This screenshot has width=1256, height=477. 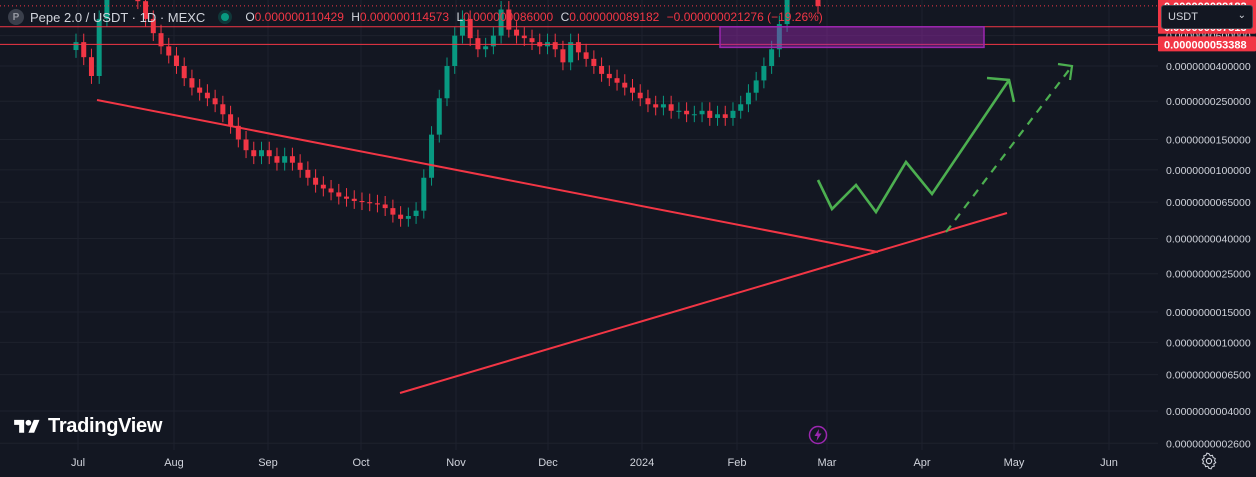 What do you see at coordinates (1109, 463) in the screenshot?
I see `time-tick-label: Jun` at bounding box center [1109, 463].